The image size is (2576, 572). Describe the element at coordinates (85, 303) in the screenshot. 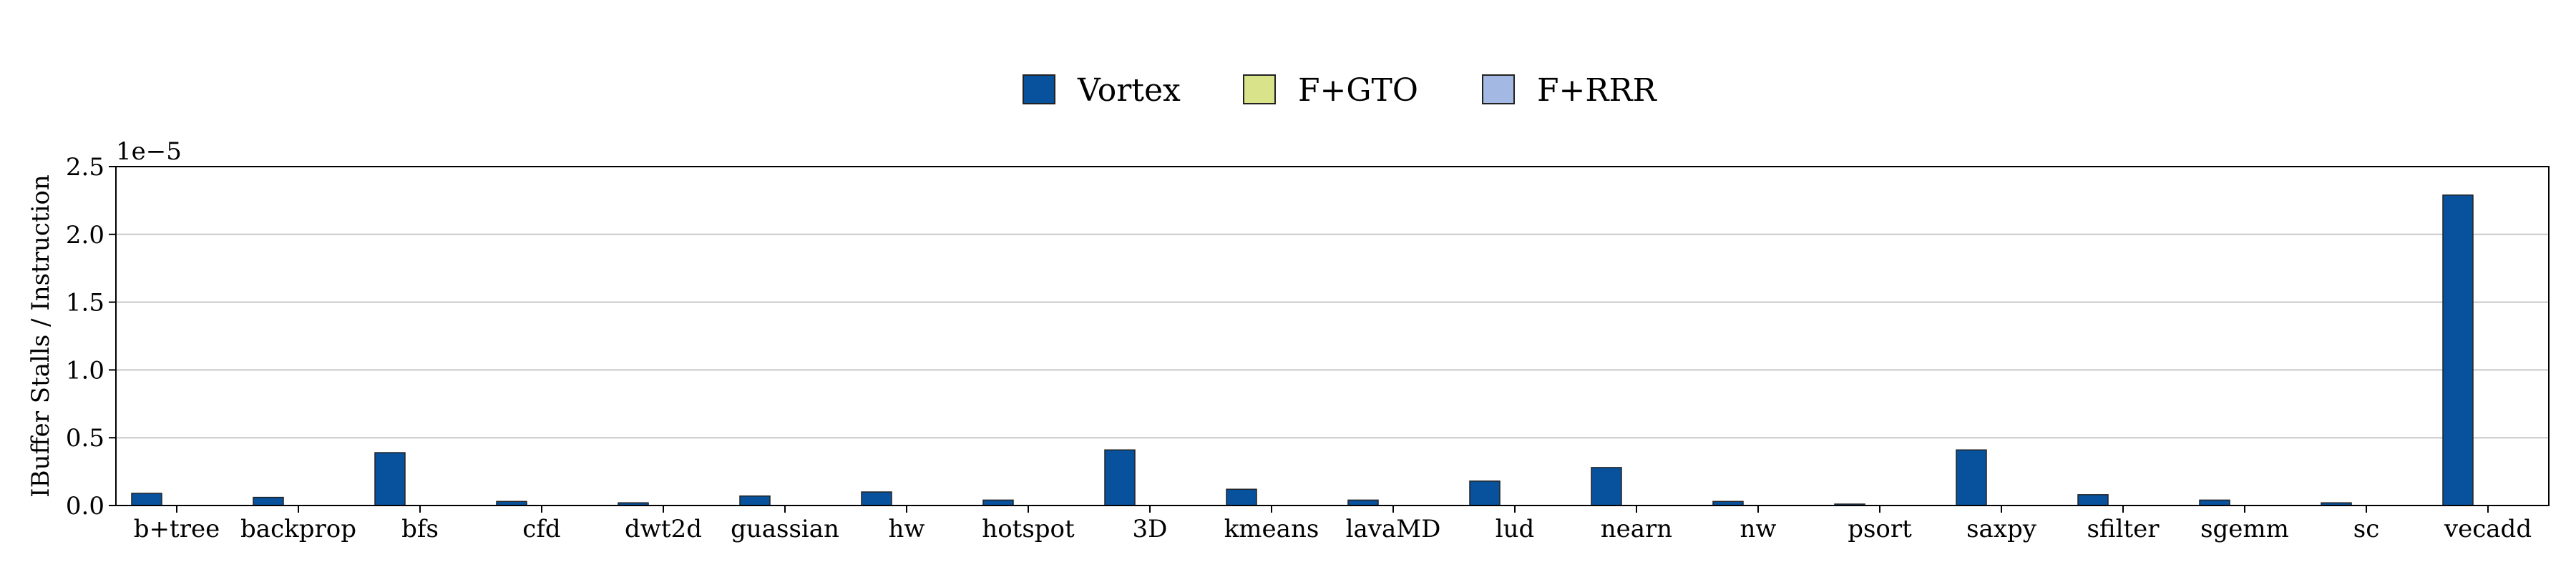

I see `y-tick-label: 1.5` at that location.